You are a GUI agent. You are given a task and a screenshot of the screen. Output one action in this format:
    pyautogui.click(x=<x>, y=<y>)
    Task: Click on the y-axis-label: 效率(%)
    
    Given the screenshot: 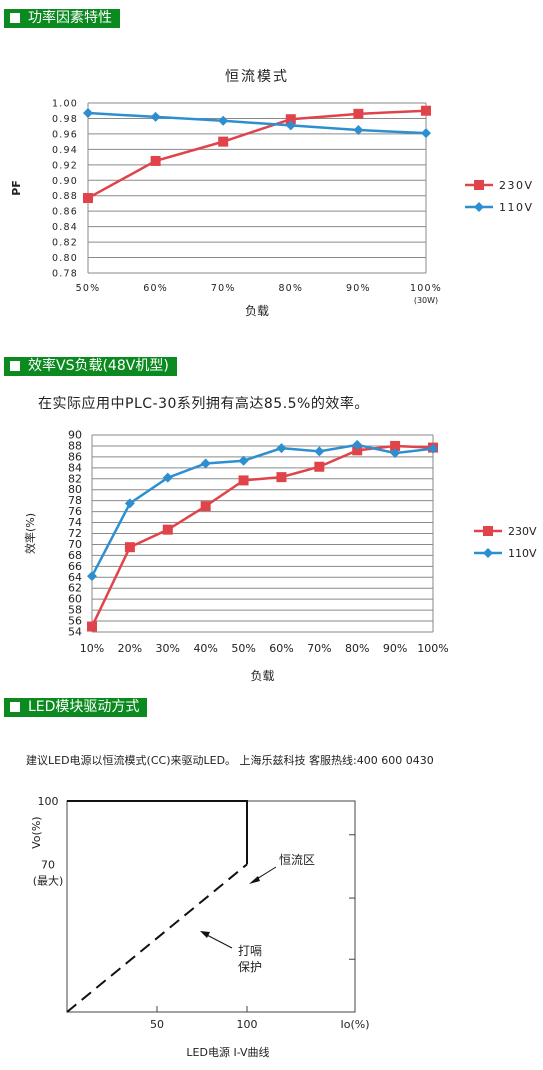 What is the action you would take?
    pyautogui.click(x=30, y=533)
    